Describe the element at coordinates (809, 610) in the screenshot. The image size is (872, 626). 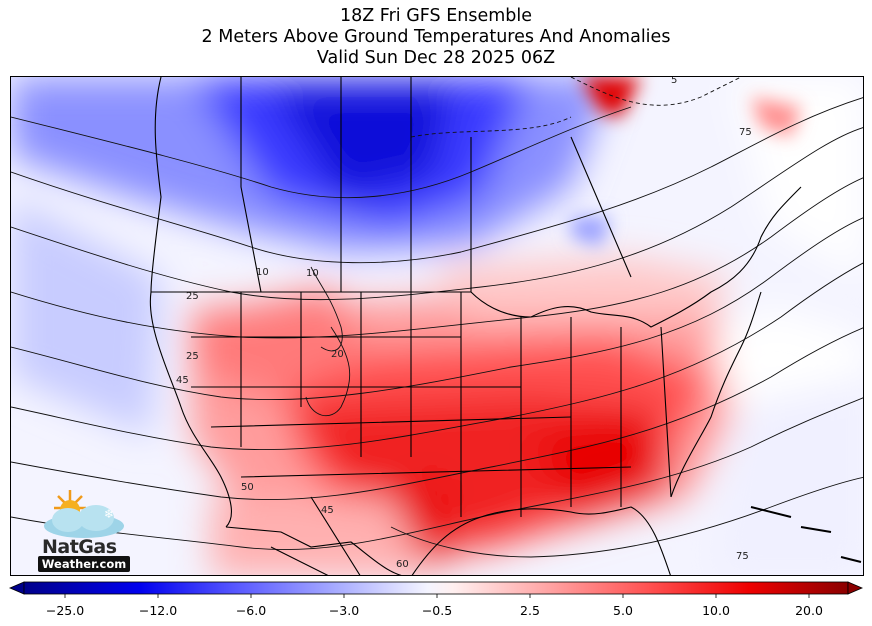
I see `colorbar-tick-label: 20.0` at that location.